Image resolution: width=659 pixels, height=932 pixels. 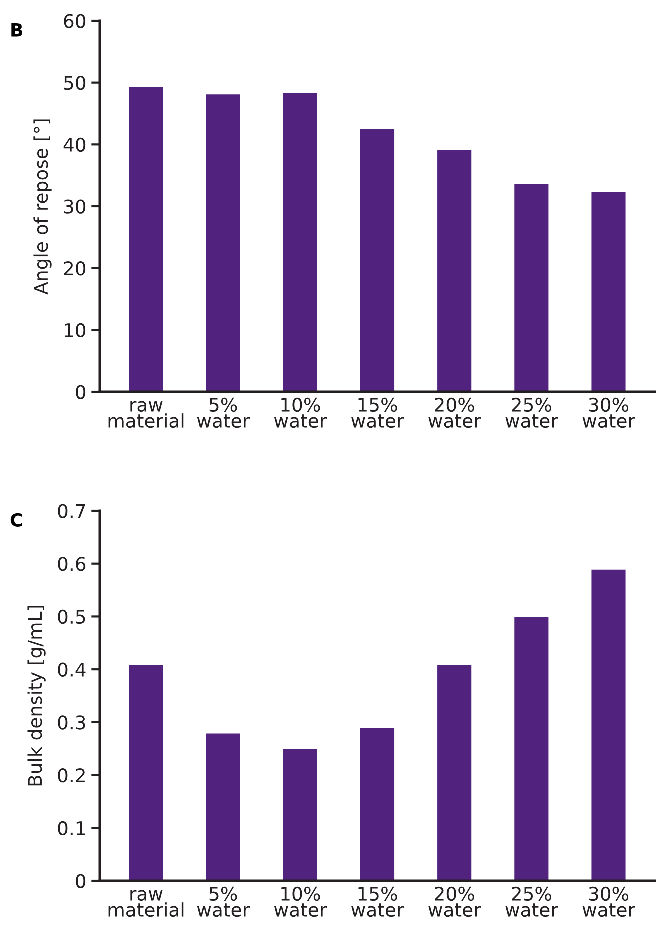 I want to click on y-tick-label: 0.1, so click(x=72, y=828).